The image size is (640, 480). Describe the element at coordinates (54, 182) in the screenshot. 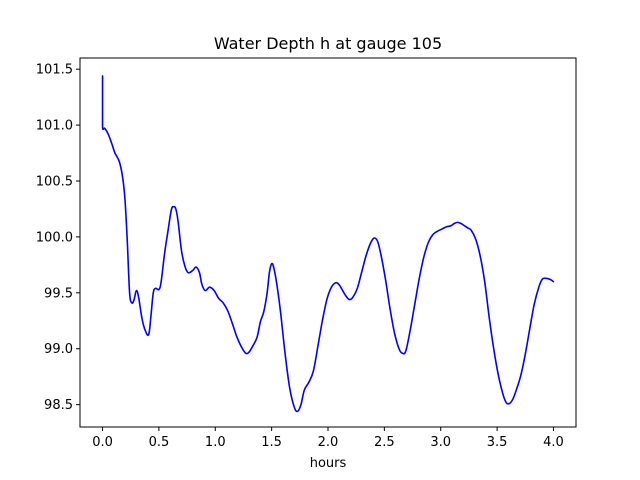

I see `y-tick-label: 100.5` at that location.